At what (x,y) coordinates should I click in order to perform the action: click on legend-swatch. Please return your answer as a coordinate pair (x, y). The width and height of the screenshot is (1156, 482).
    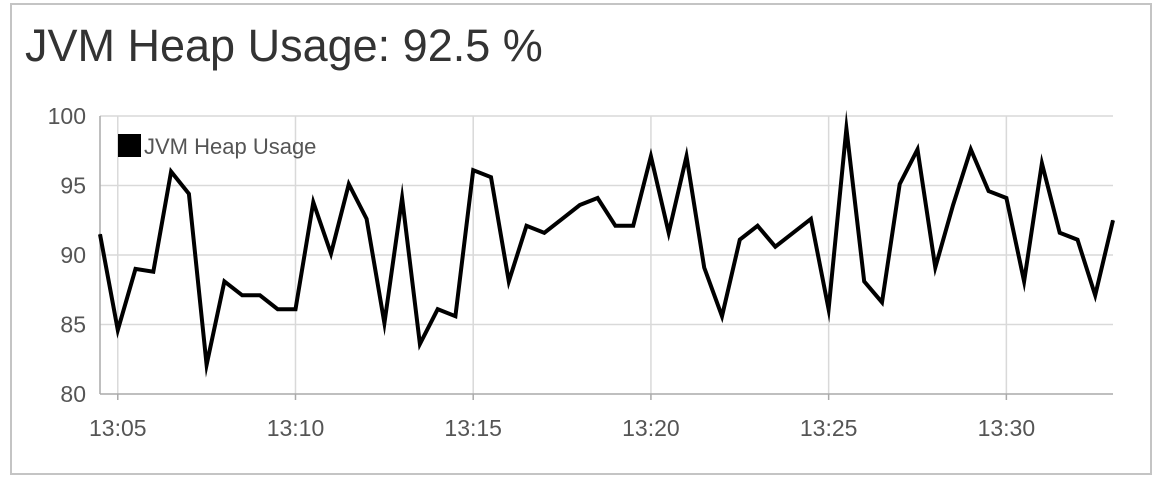
    Looking at the image, I should click on (129, 145).